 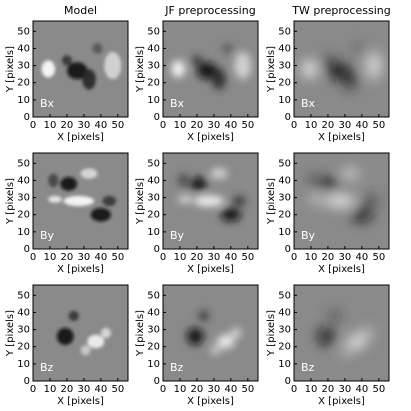 I want to click on panel-title: JF preprocessing, so click(x=209, y=10).